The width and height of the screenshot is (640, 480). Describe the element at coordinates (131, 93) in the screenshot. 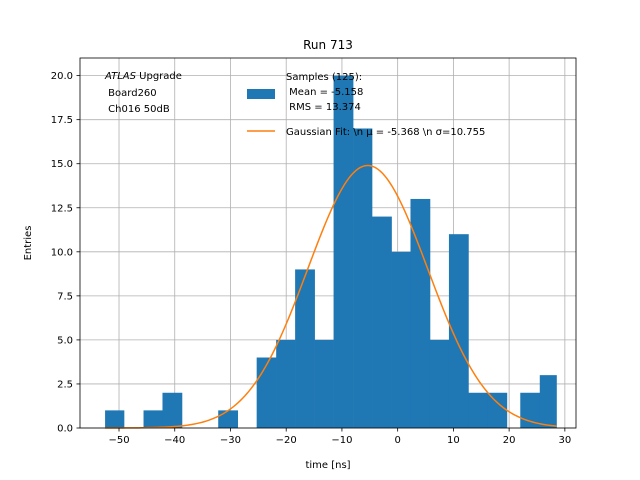

I see `board-label: Board260` at that location.